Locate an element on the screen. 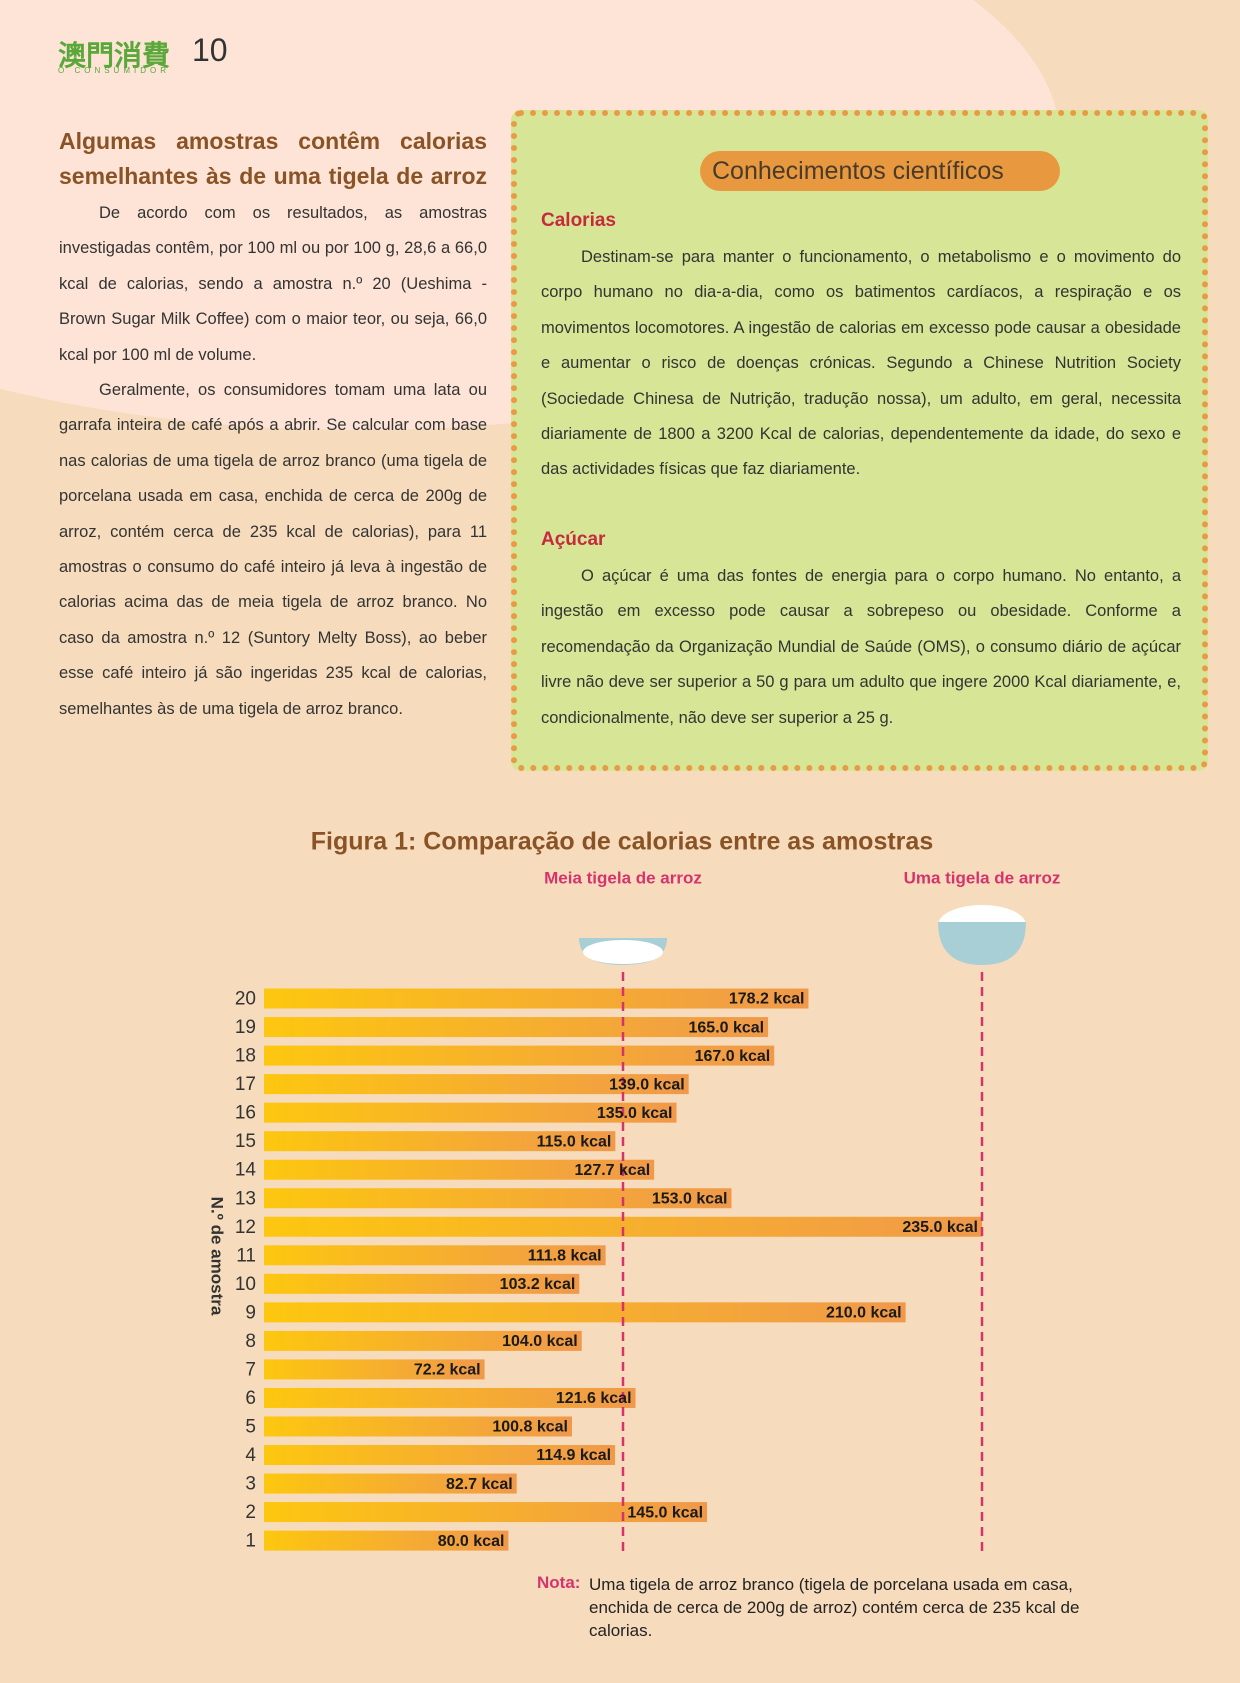 Image resolution: width=1240 pixels, height=1683 pixels. value-label: 127.7 kcal is located at coordinates (613, 1170).